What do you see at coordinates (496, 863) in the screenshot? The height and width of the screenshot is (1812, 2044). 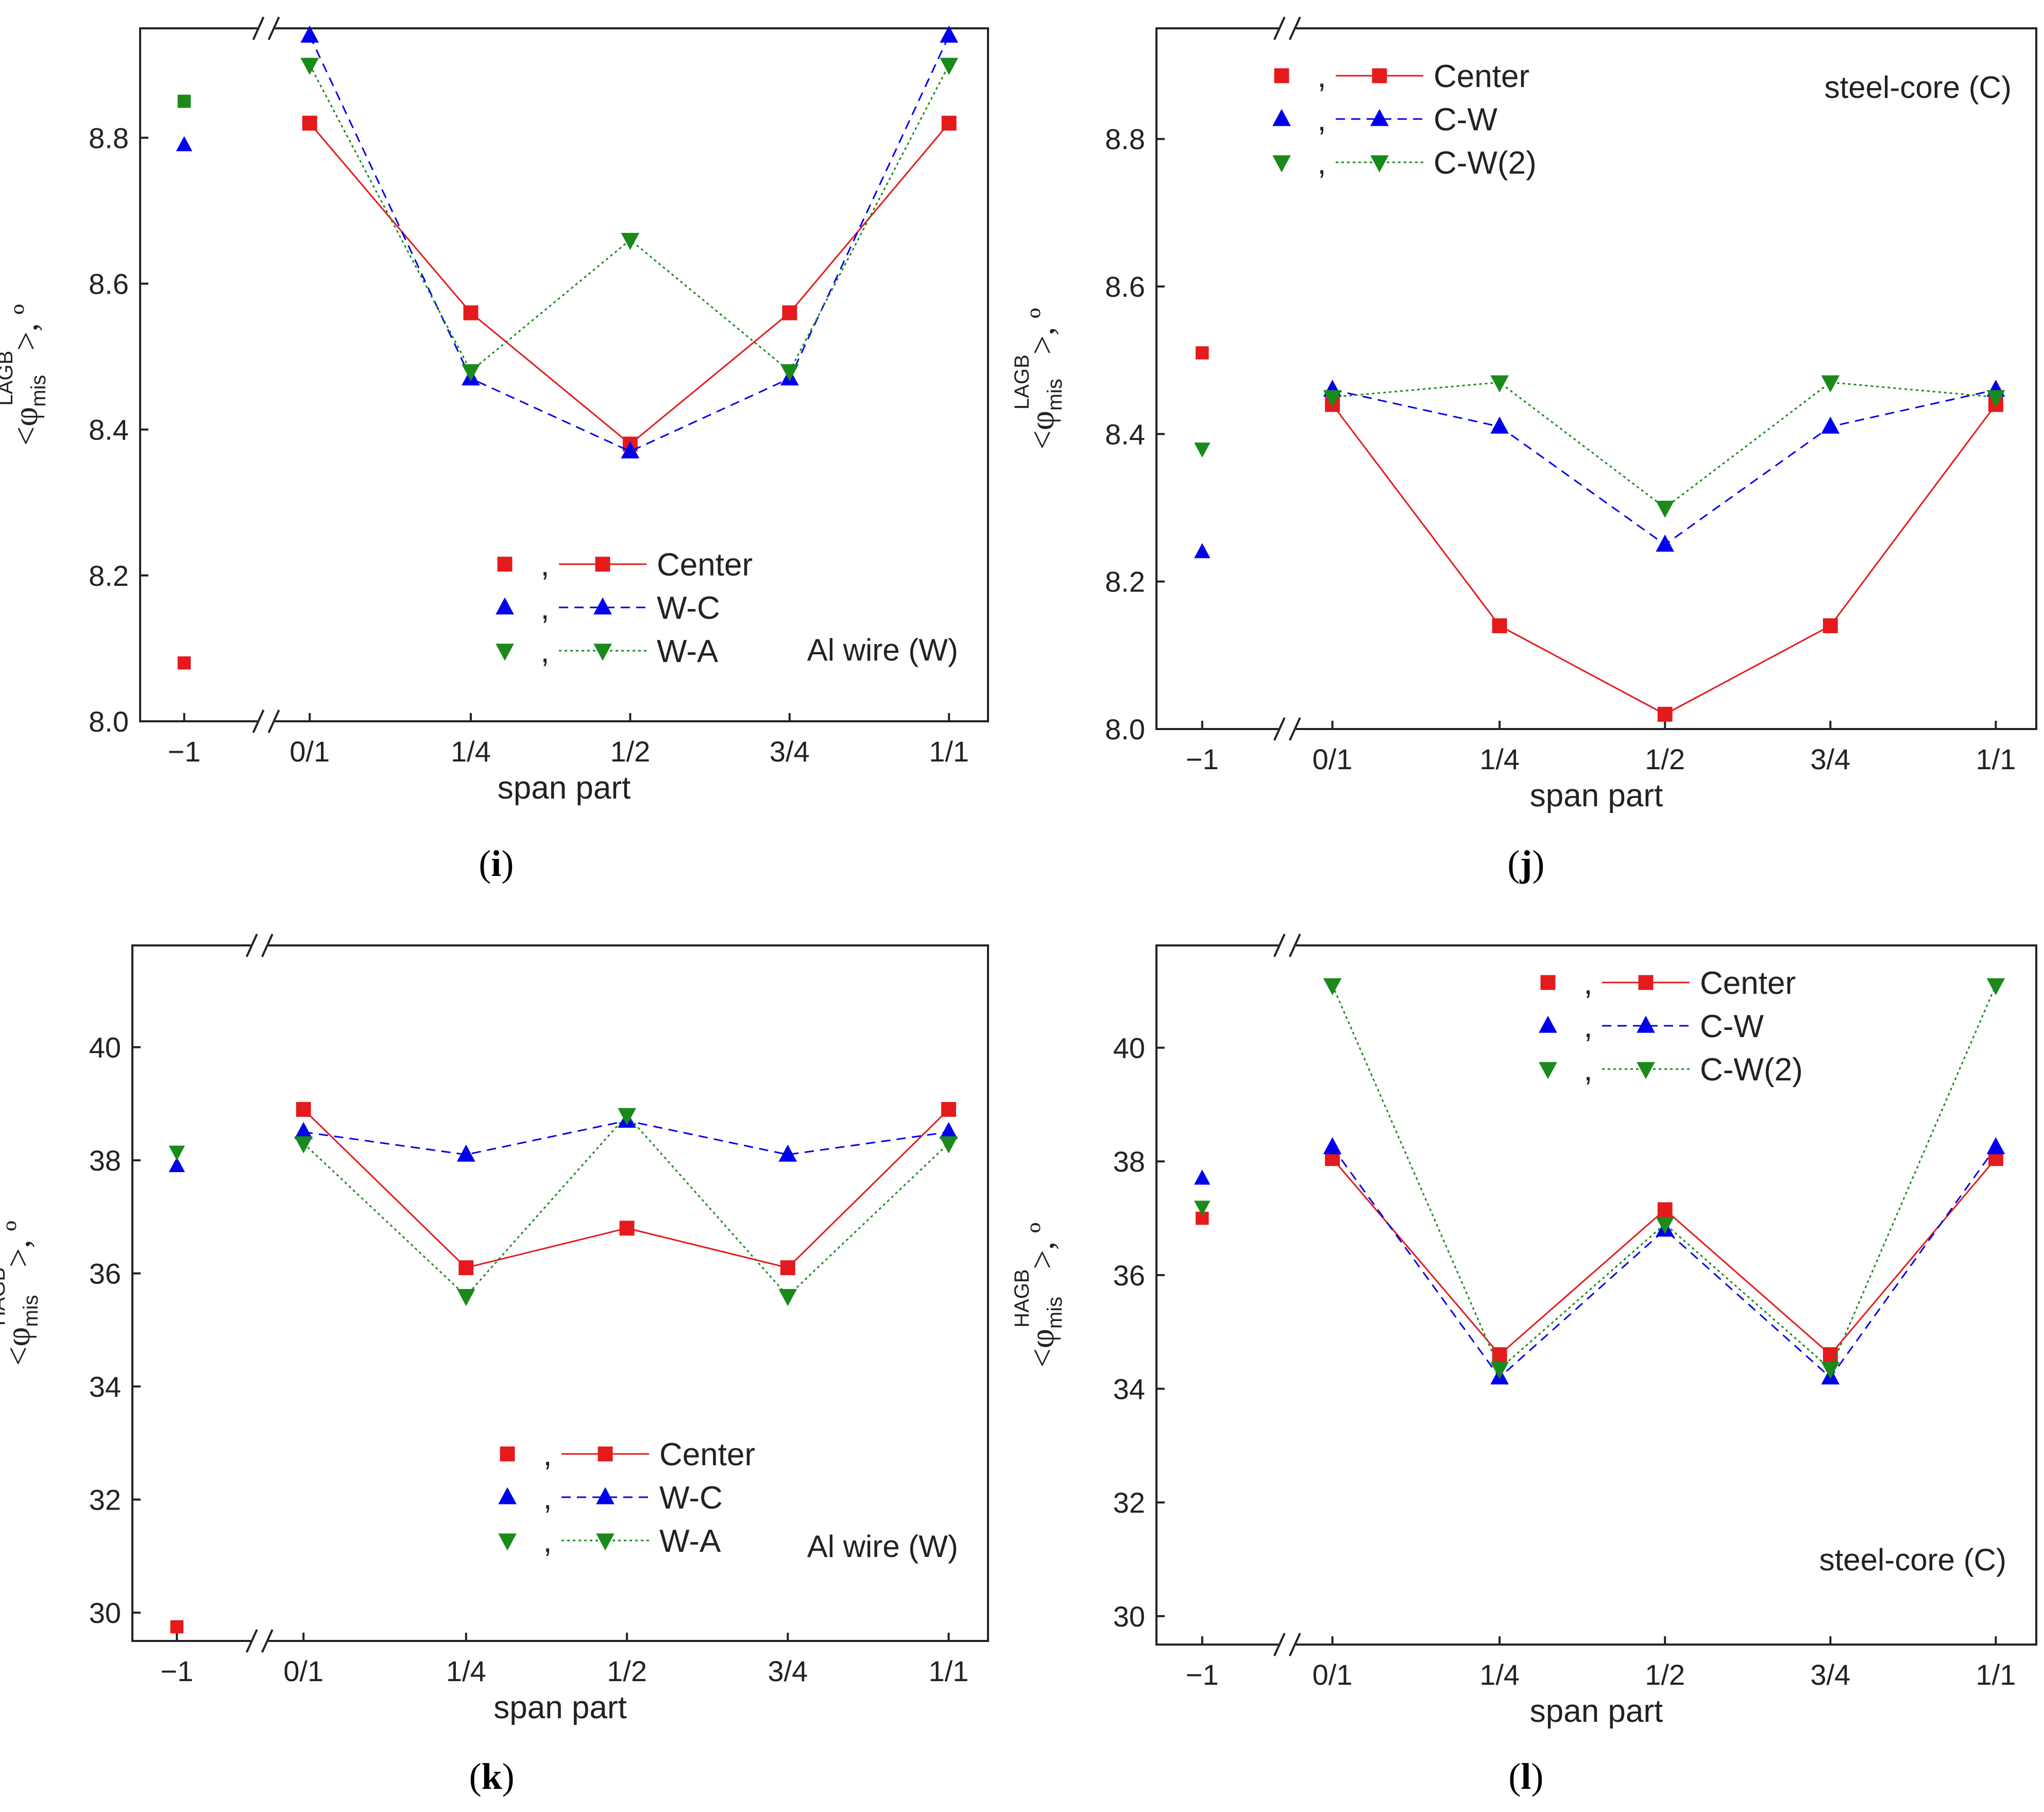 I see `panel-label-letter: i` at bounding box center [496, 863].